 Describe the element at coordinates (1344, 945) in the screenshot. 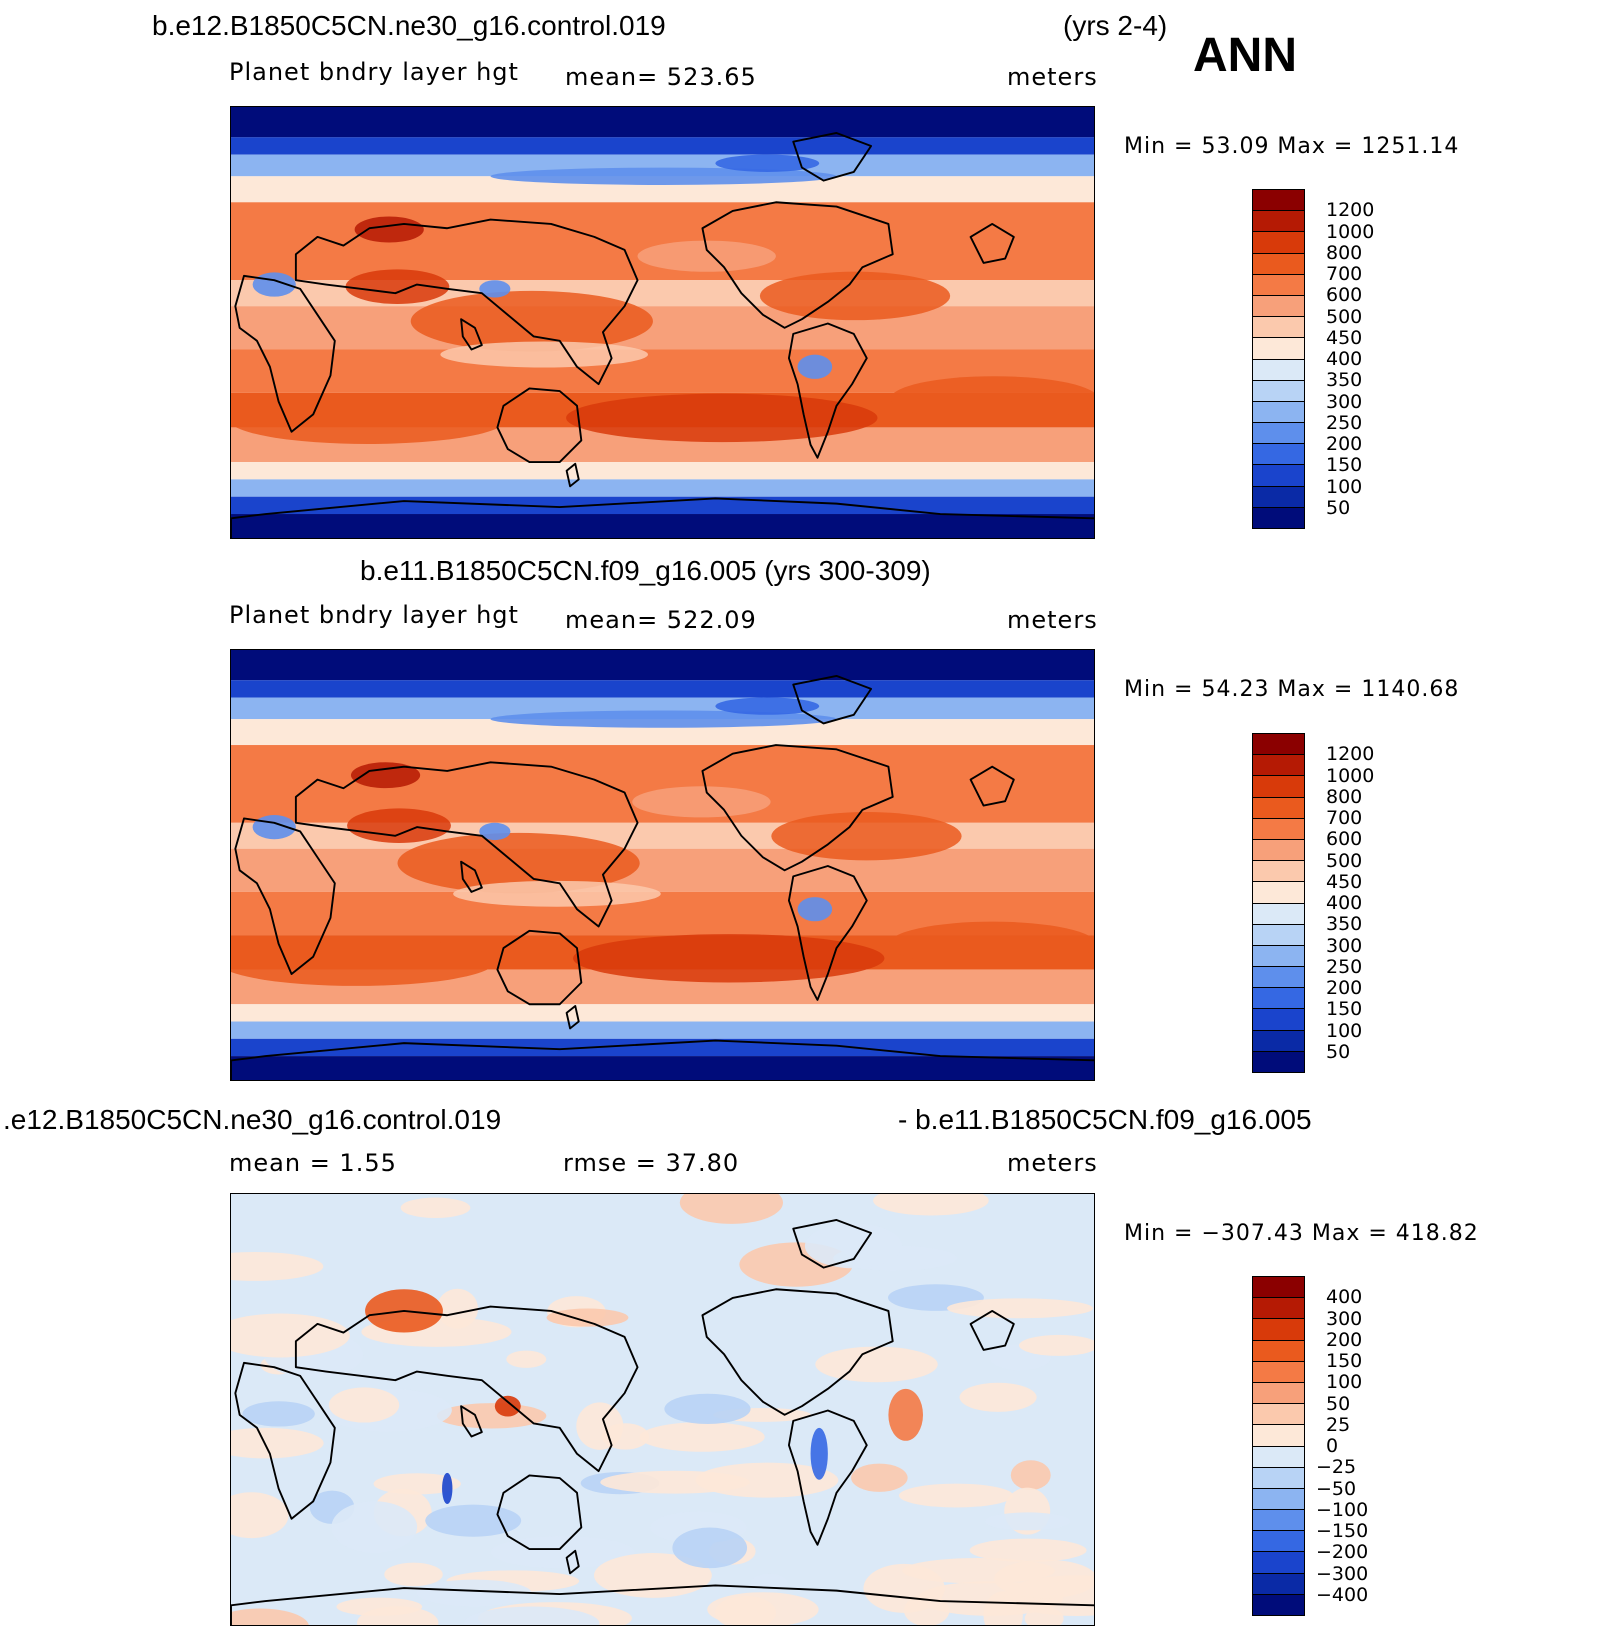

I see `colorbar-label: 300` at that location.